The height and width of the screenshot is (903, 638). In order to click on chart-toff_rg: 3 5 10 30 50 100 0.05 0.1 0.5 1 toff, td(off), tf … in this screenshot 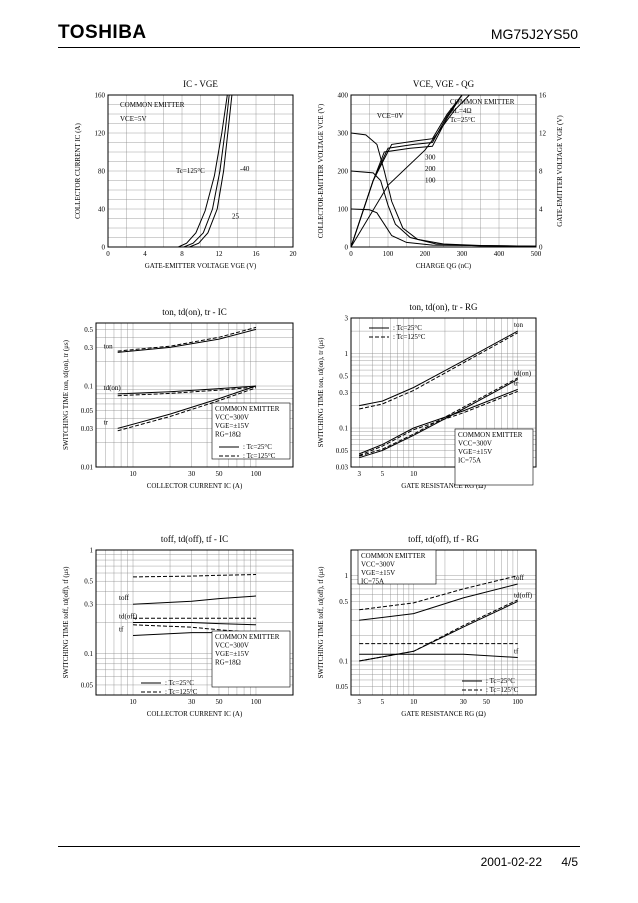, I will do `click(427, 626)`.